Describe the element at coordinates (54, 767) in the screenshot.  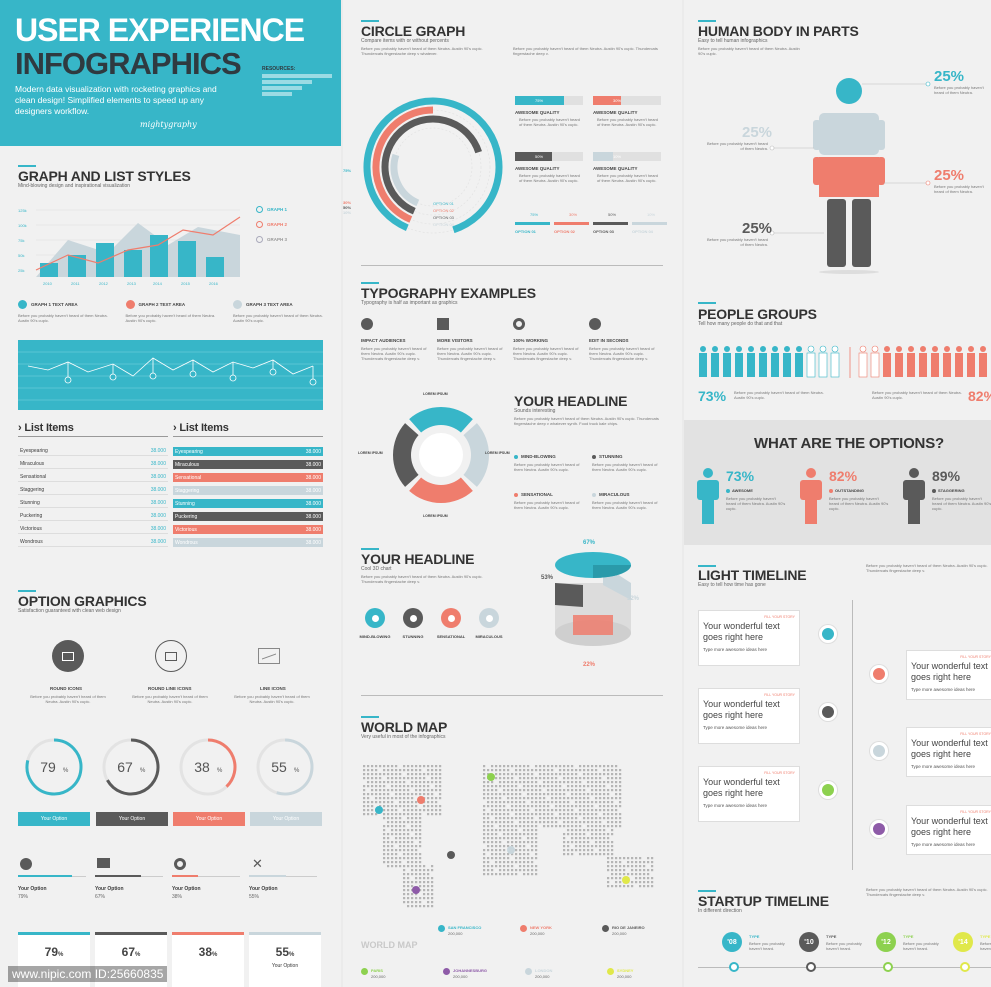
I see `ring-progress` at that location.